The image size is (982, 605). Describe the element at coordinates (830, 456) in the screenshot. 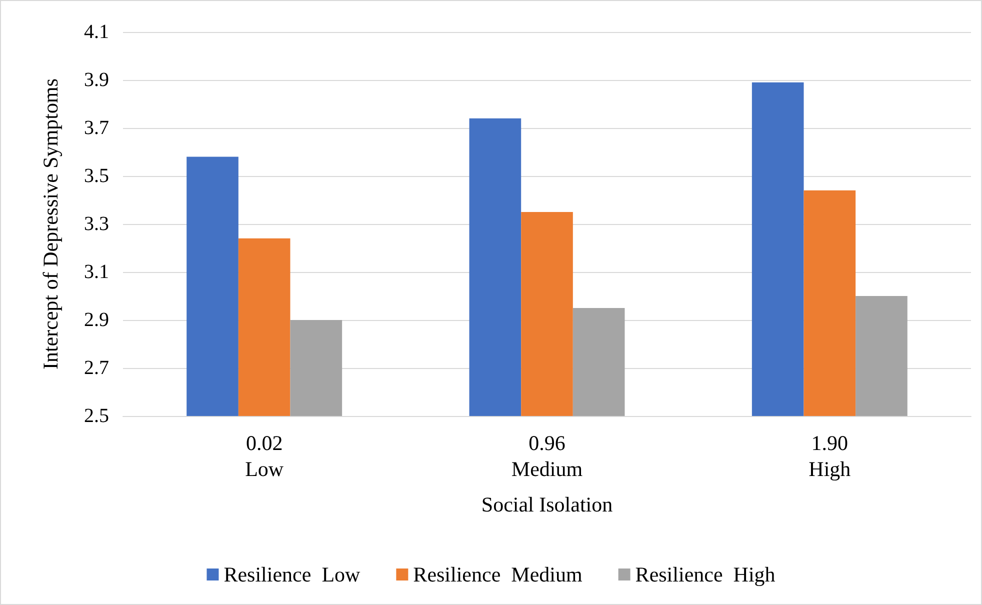

I see `x-tick-label: 1.90 High` at that location.